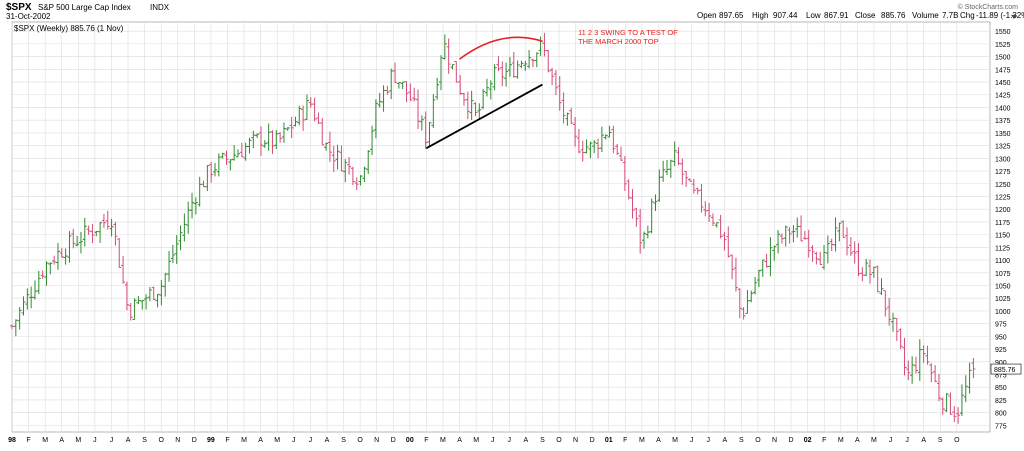  I want to click on y-tick-label: 1150, so click(1002, 236).